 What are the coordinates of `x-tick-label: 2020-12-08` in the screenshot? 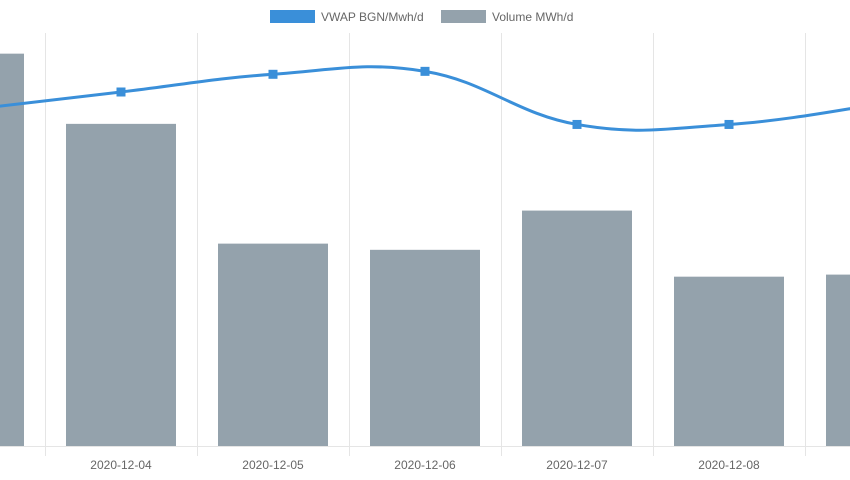 It's located at (729, 465).